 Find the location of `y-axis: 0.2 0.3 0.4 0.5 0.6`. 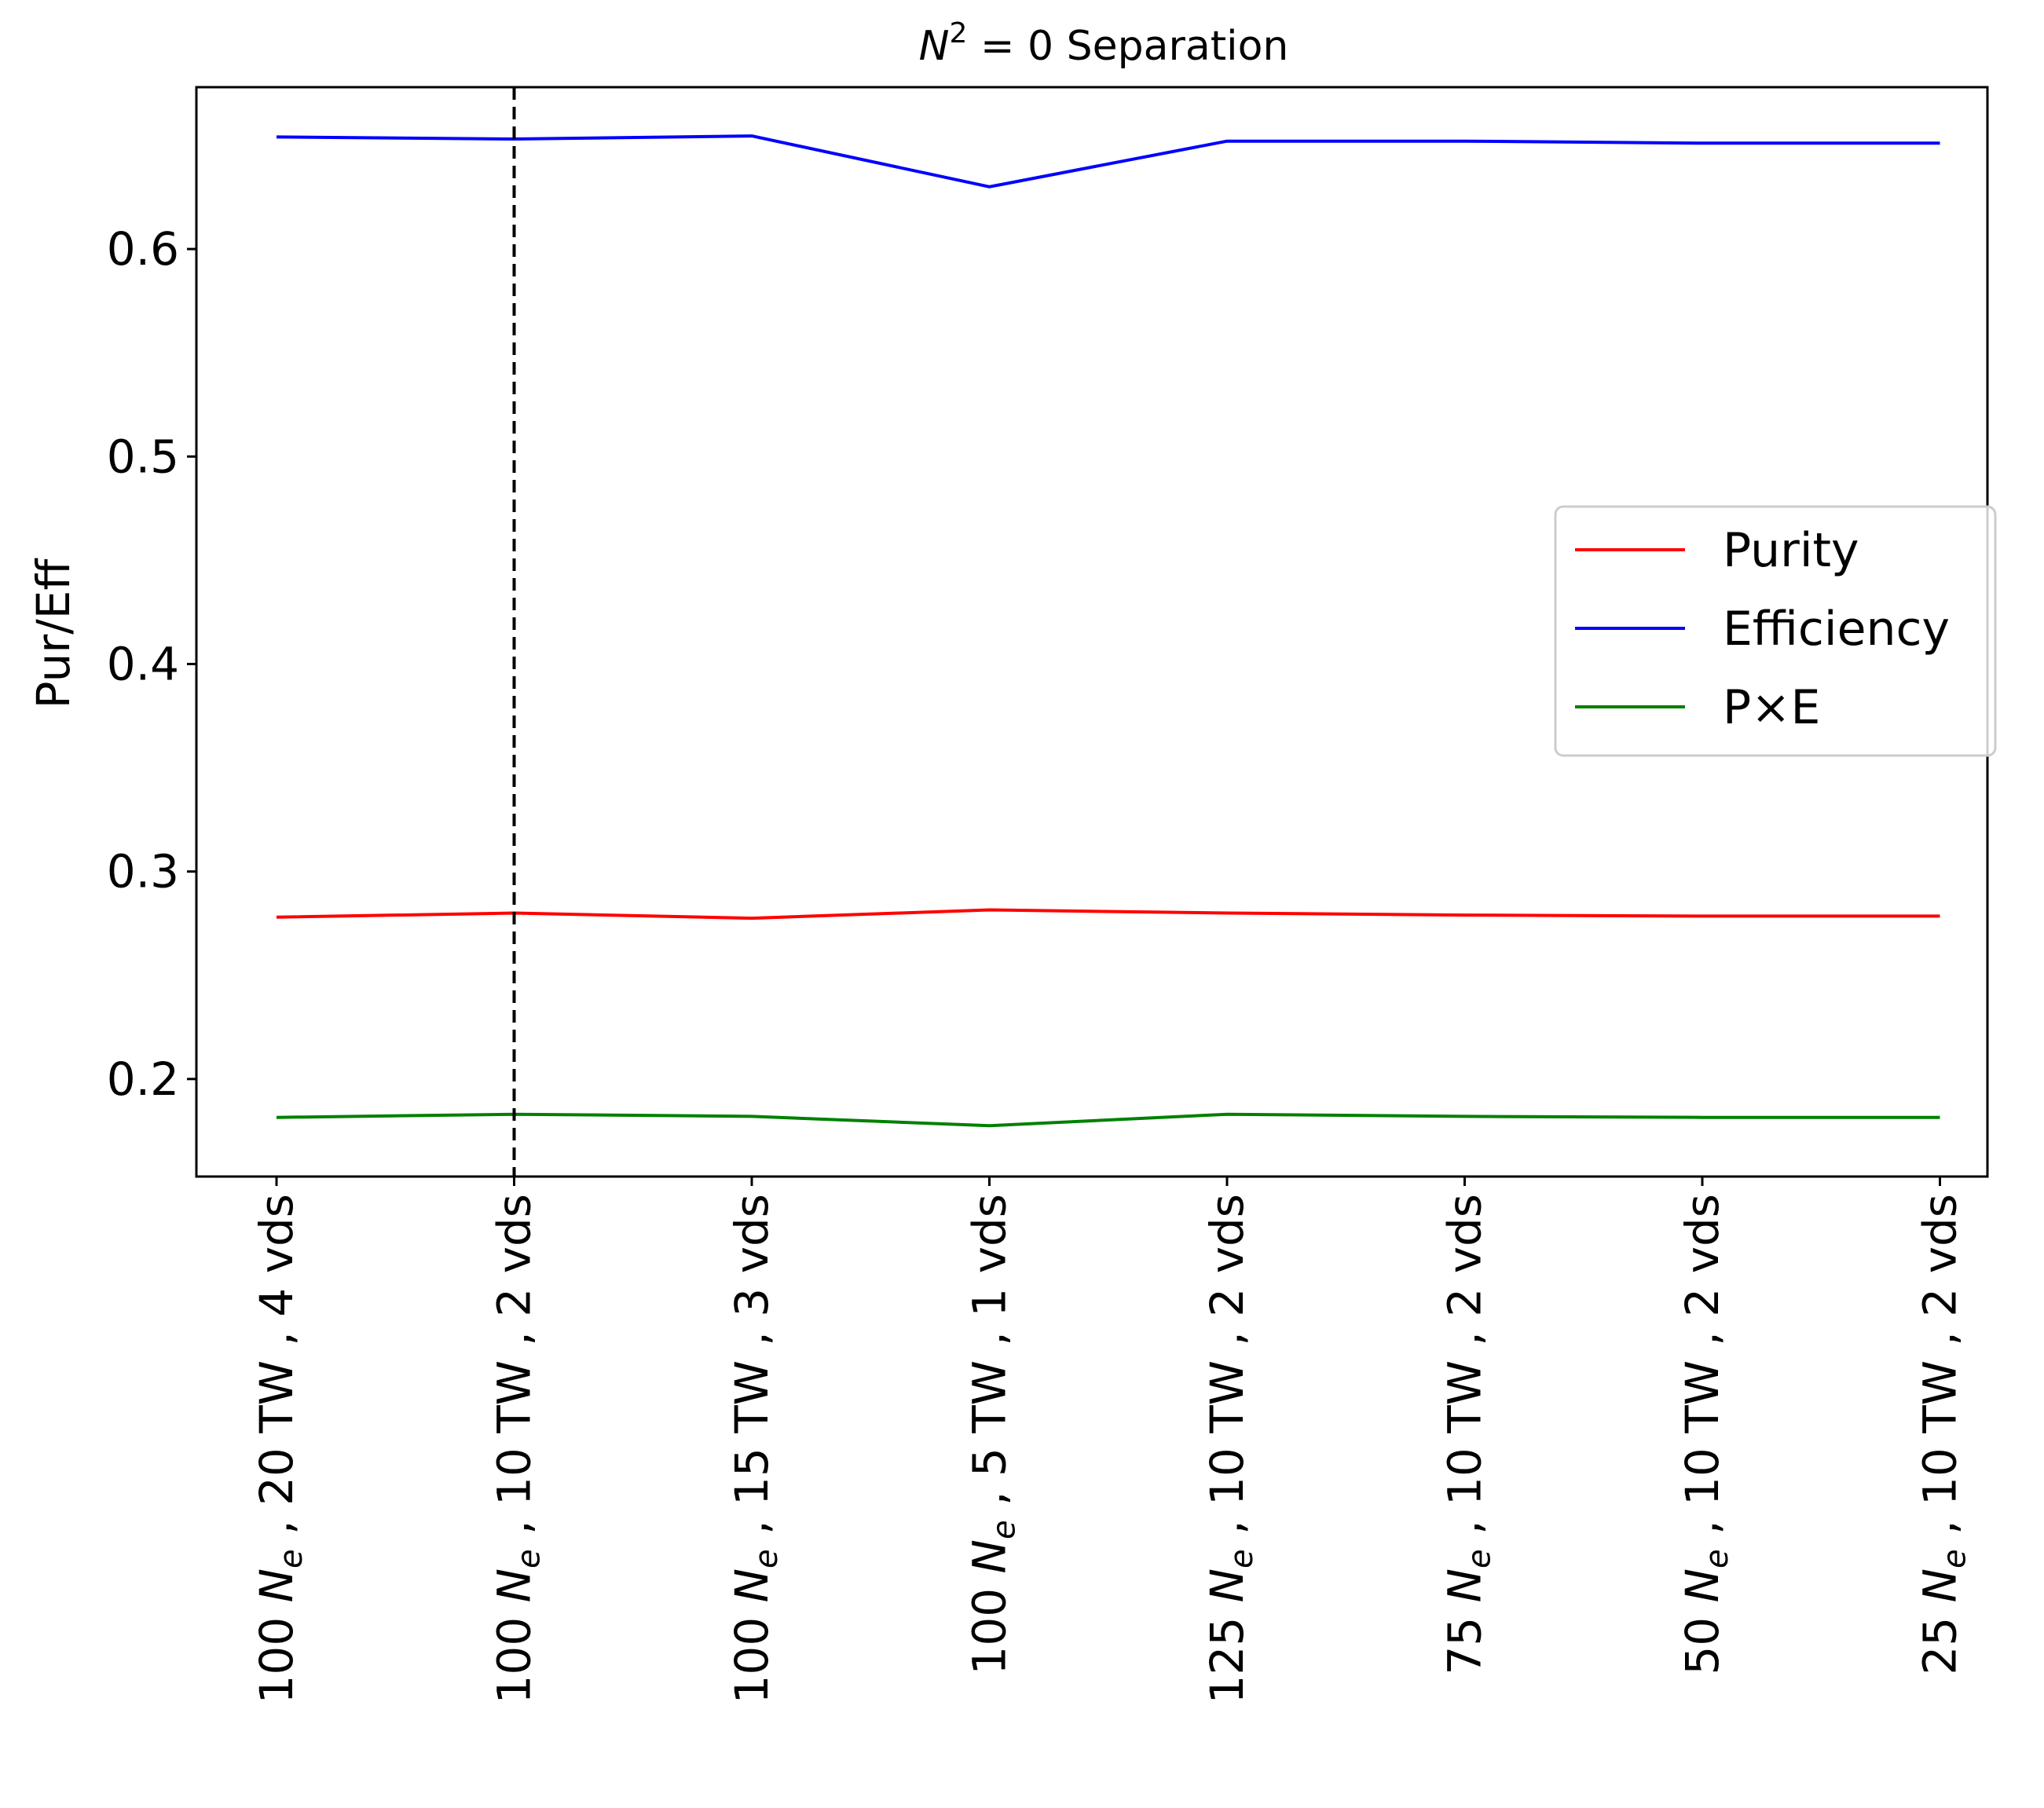

y-axis: 0.2 0.3 0.4 0.5 0.6 is located at coordinates (151, 664).